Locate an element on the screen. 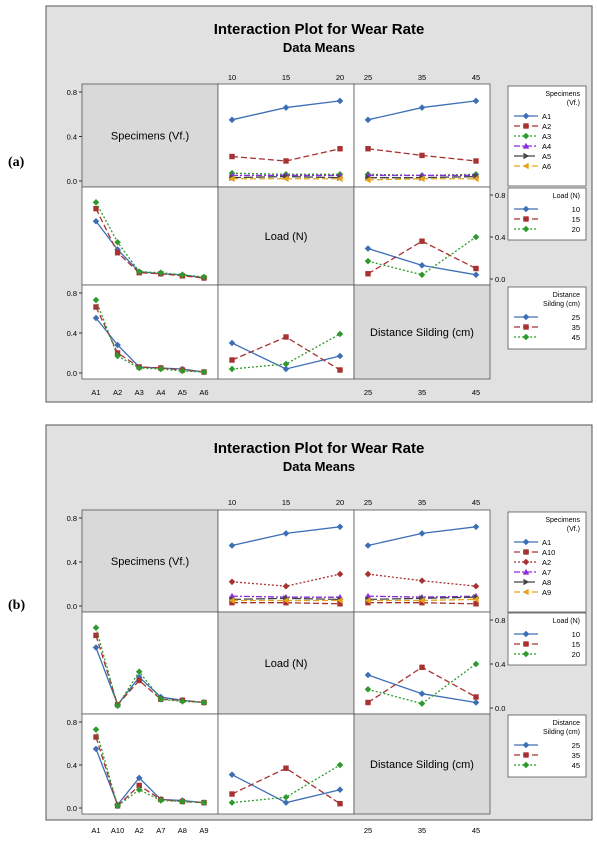 The image size is (597, 847). point-20-A9 is located at coordinates (204, 702).